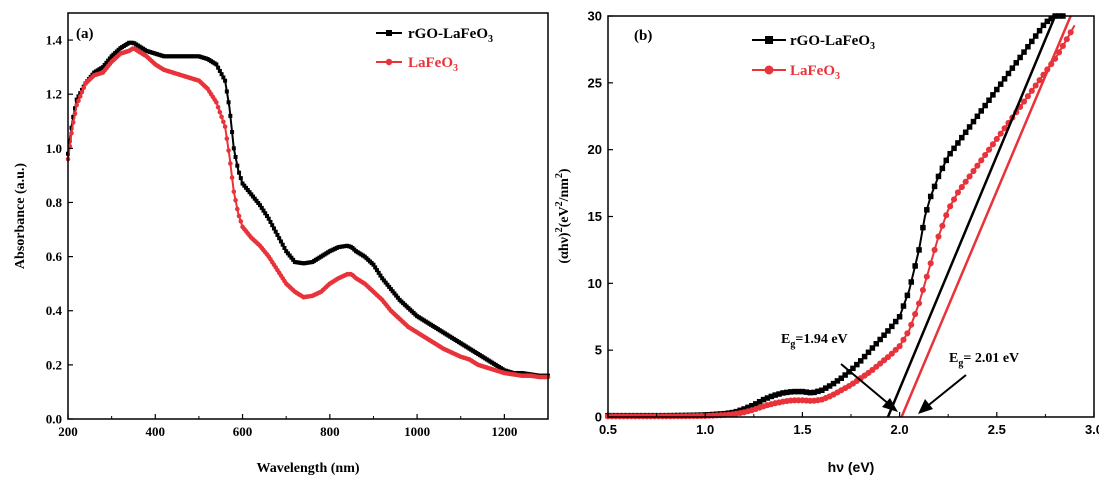 This screenshot has height=477, width=1099. I want to click on x-tick-label: 2.5, so click(997, 429).